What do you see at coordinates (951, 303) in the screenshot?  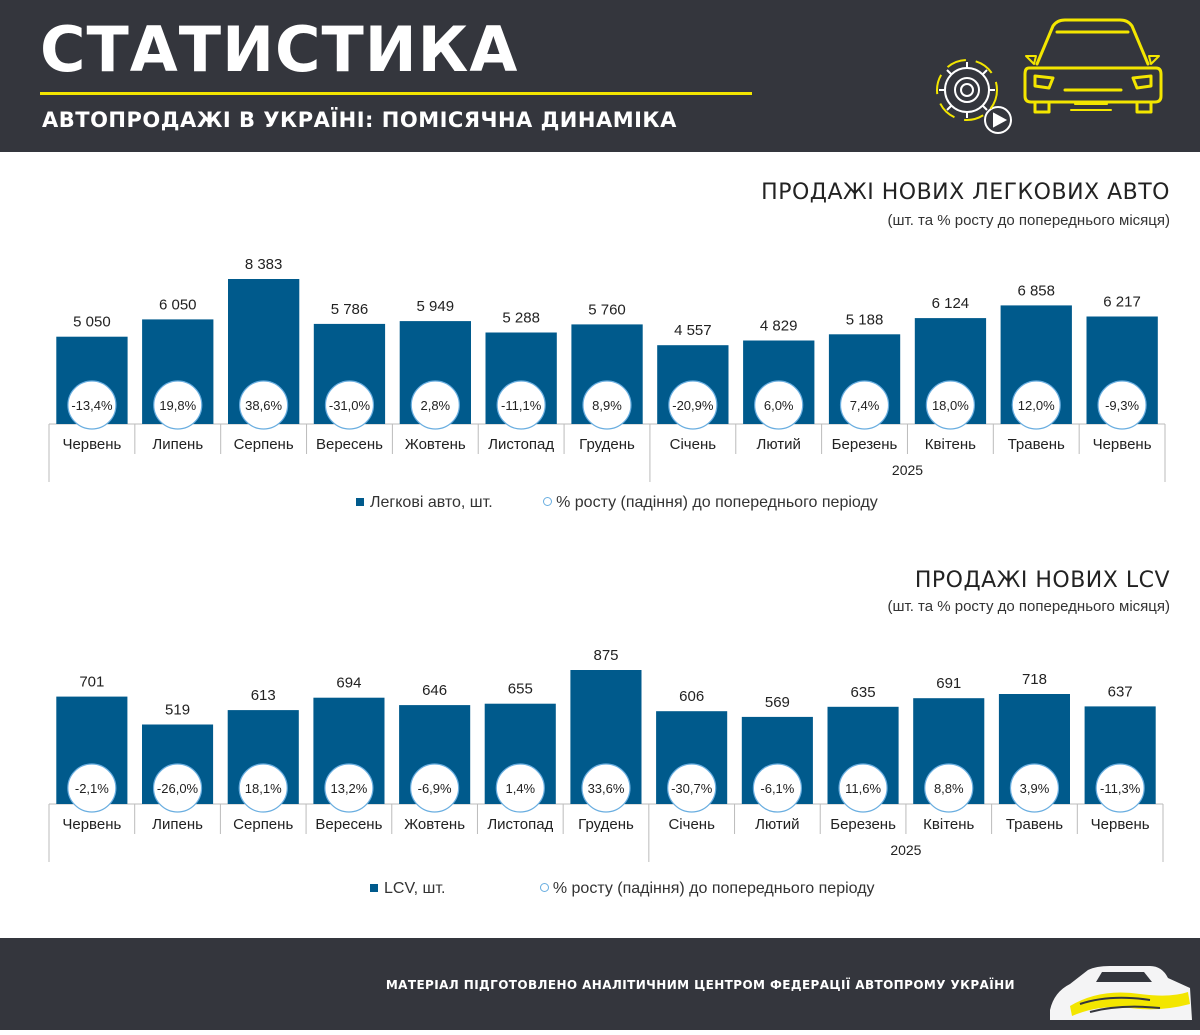 I see `bar-value-label: 6 124` at bounding box center [951, 303].